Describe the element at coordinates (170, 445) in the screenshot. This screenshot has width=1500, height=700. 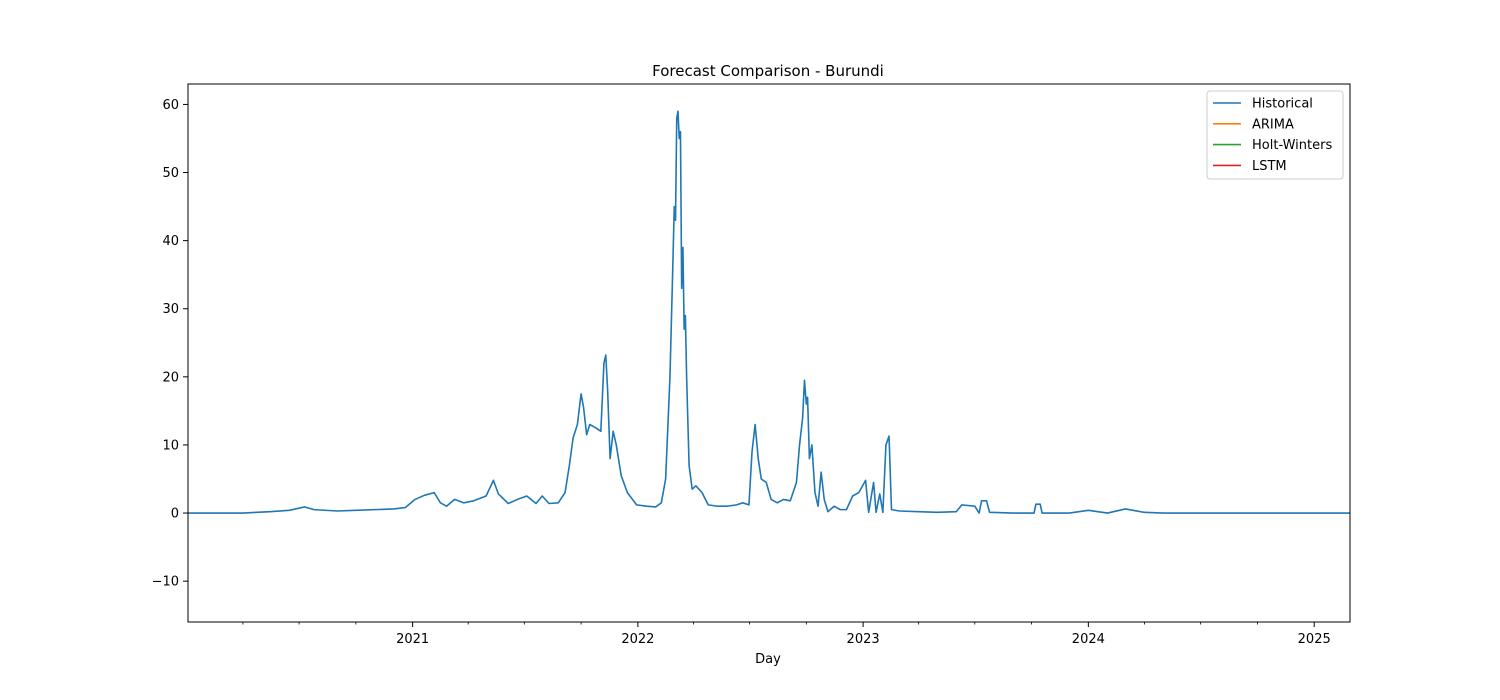
I see `y-tick-label: 10` at that location.